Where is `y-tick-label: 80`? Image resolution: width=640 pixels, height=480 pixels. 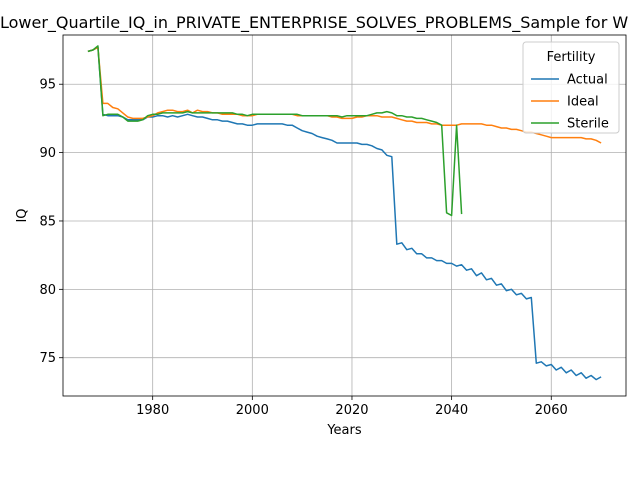 y-tick-label: 80 is located at coordinates (47, 290).